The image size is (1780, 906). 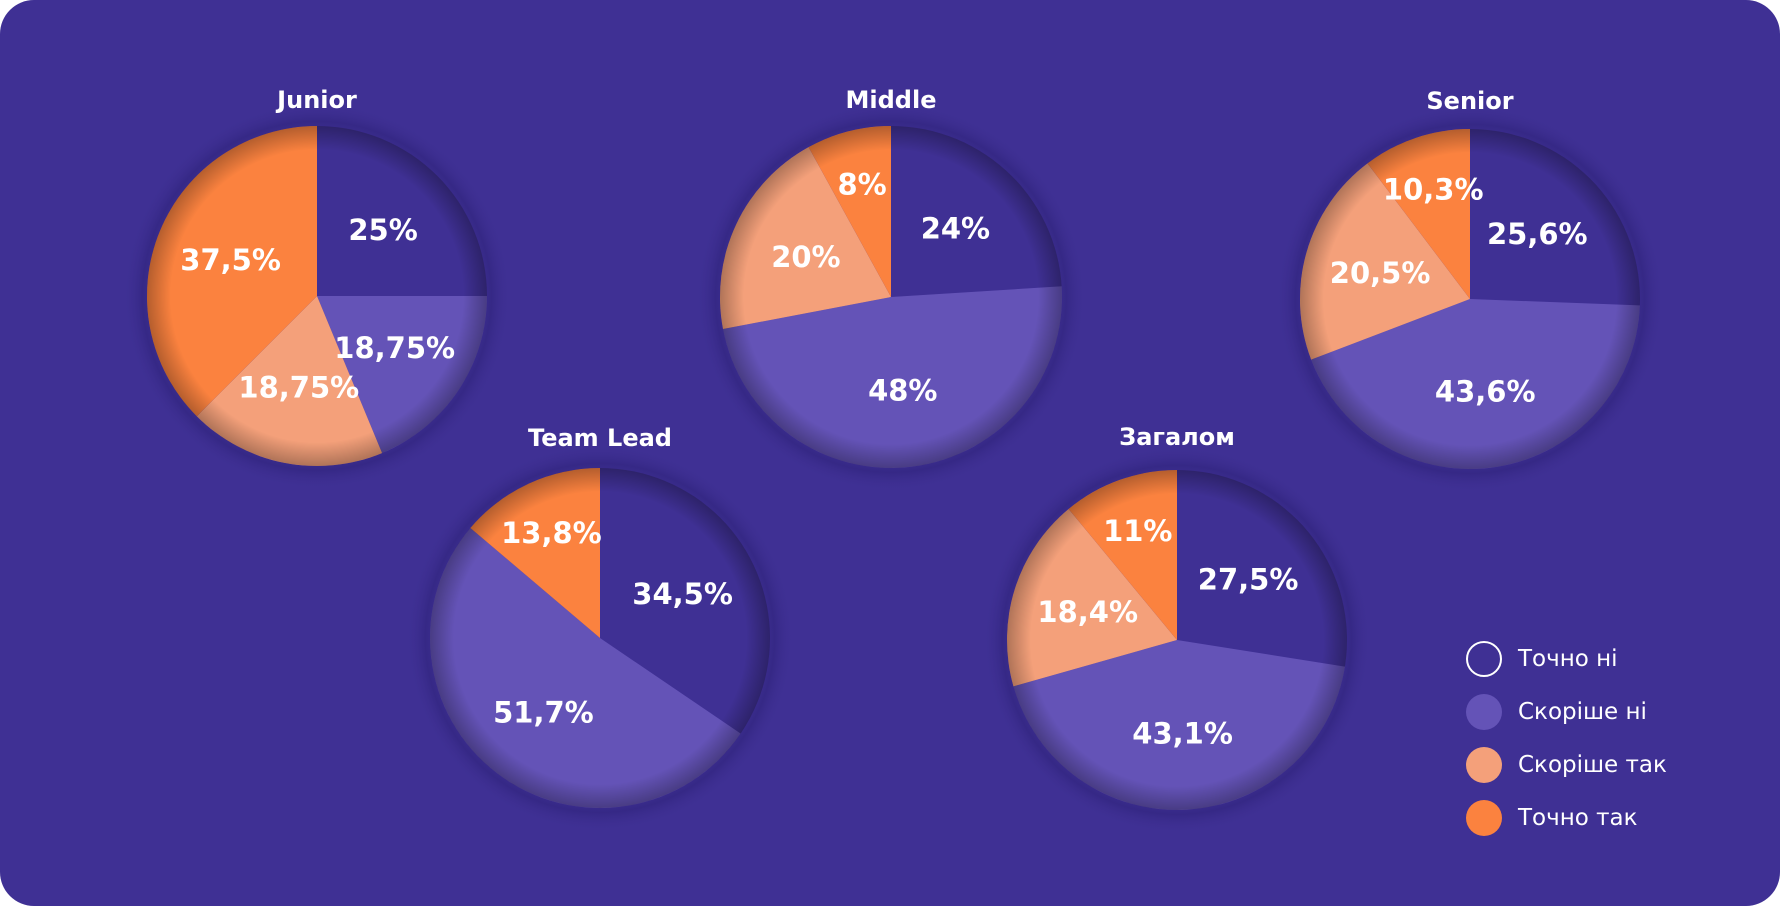 What do you see at coordinates (955, 228) in the screenshot?
I see `slice-label: 24%` at bounding box center [955, 228].